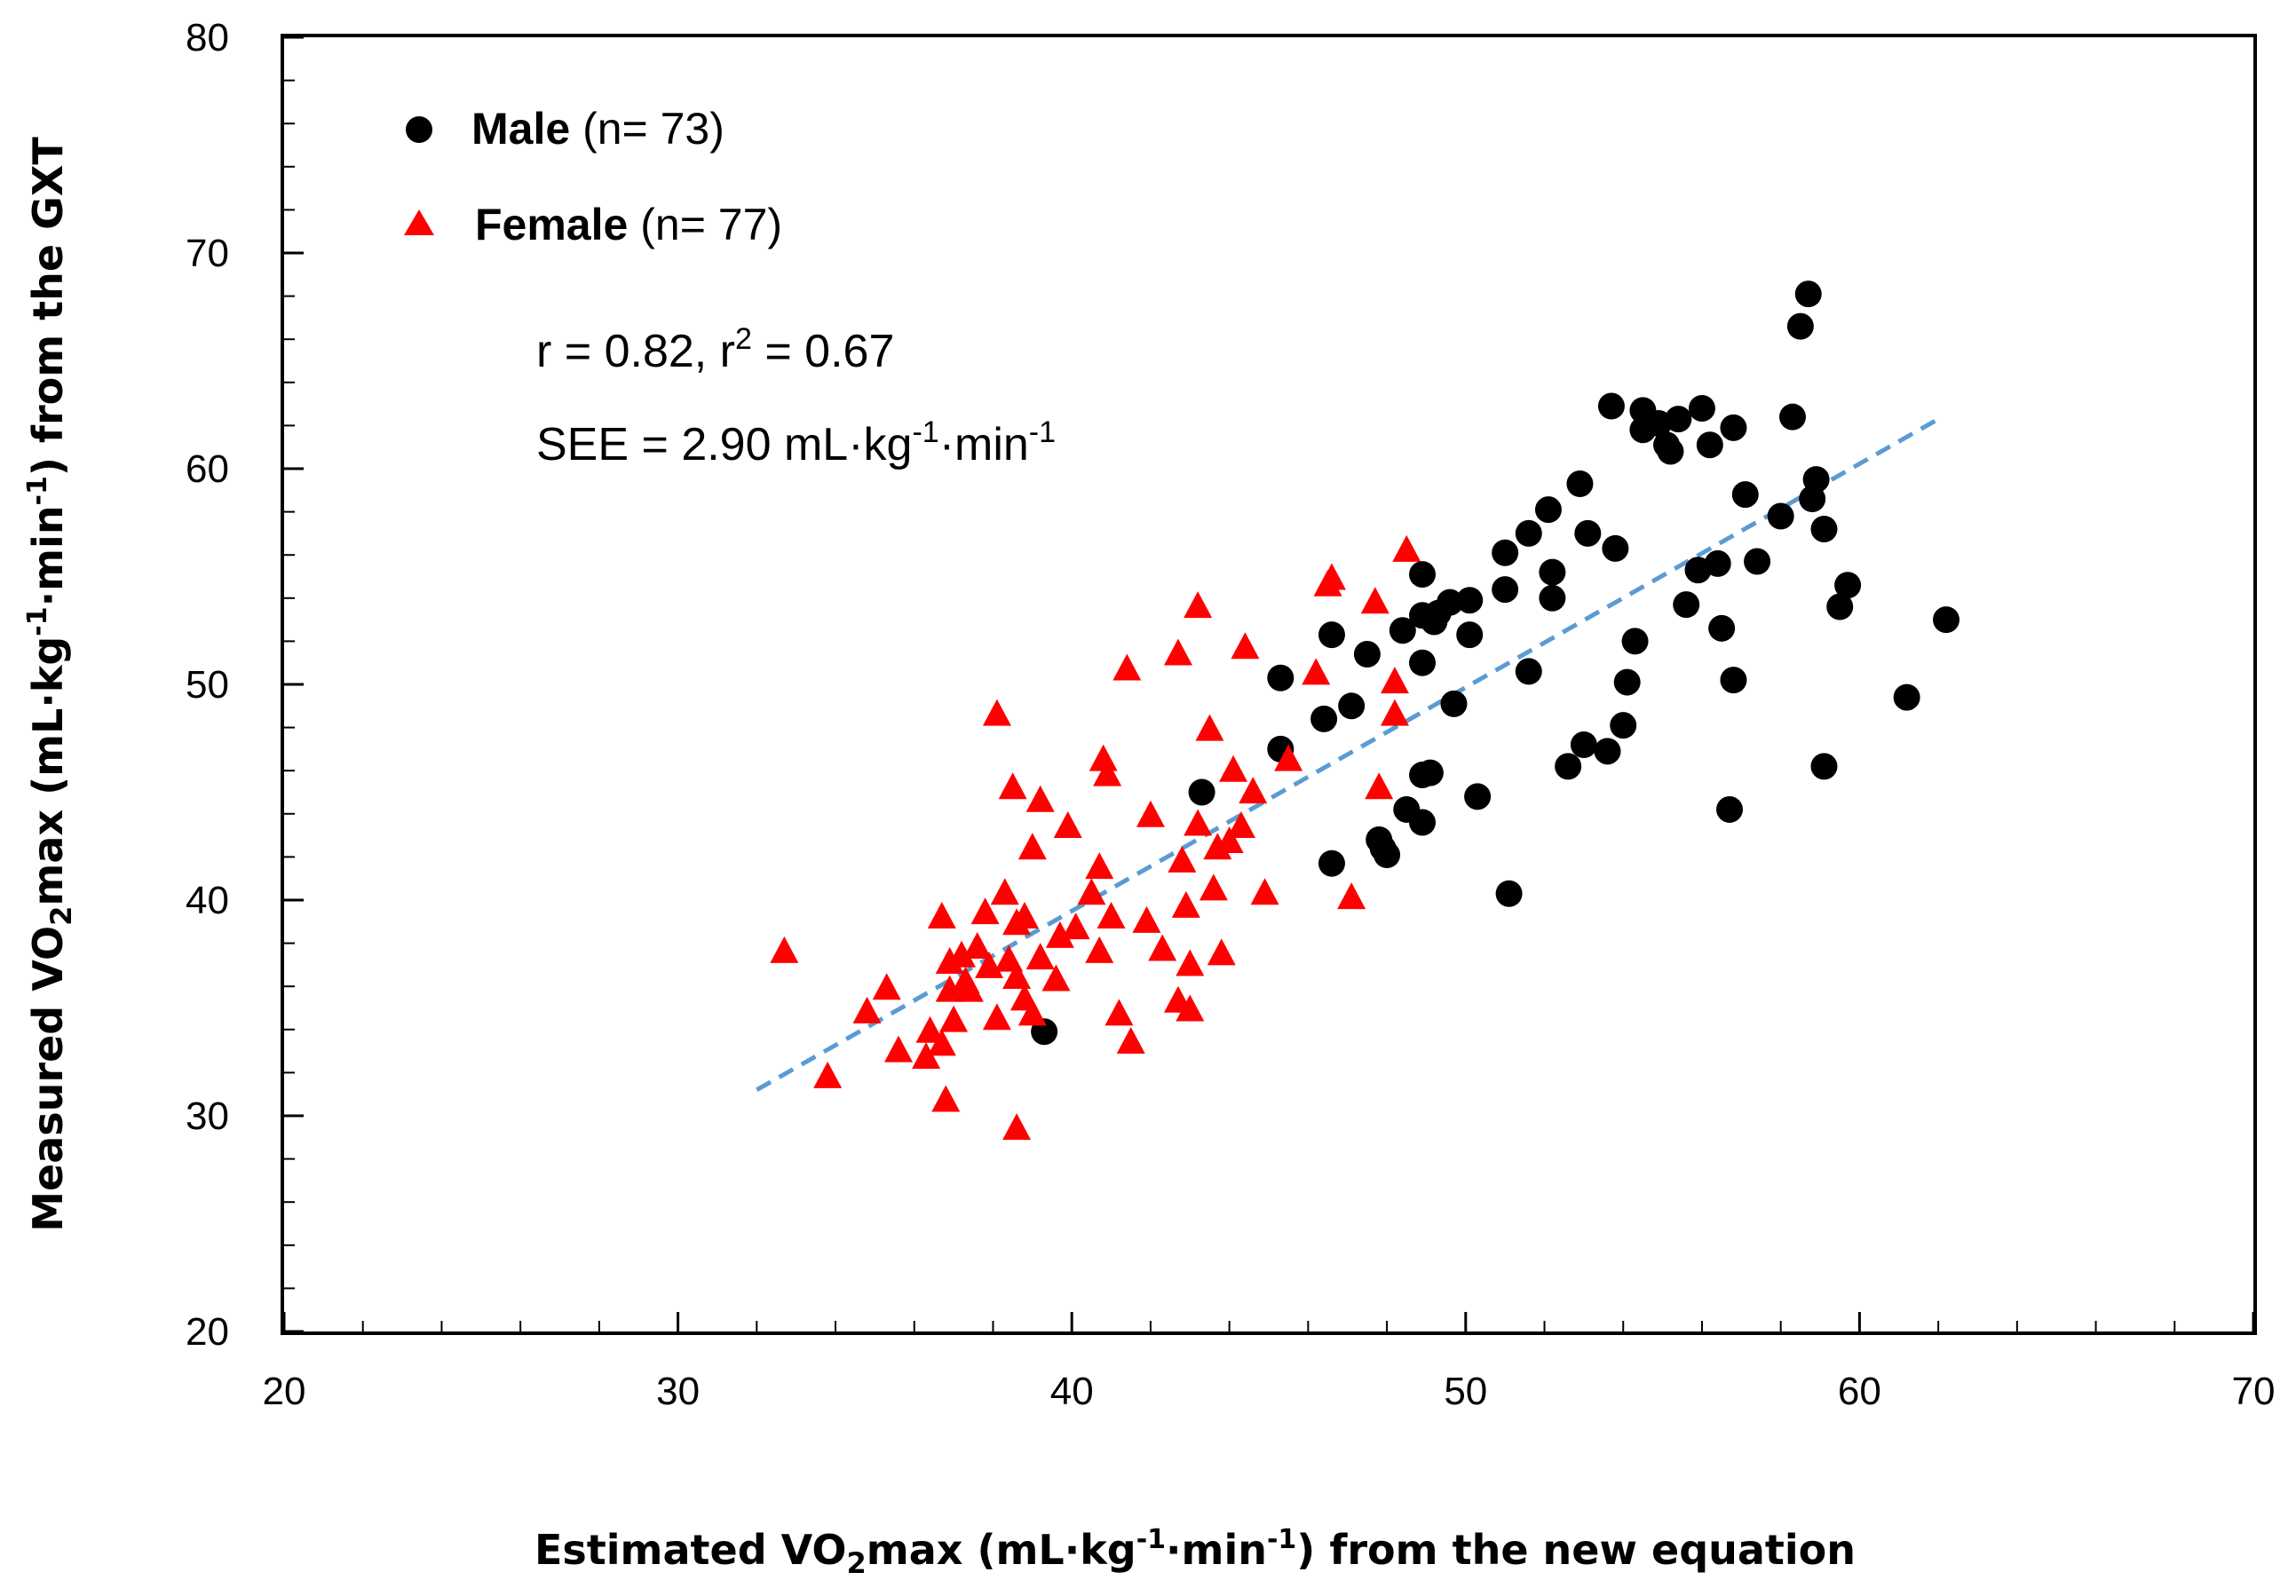 This screenshot has height=1596, width=2296. Describe the element at coordinates (1072, 1391) in the screenshot. I see `x-tick-label: 40` at that location.